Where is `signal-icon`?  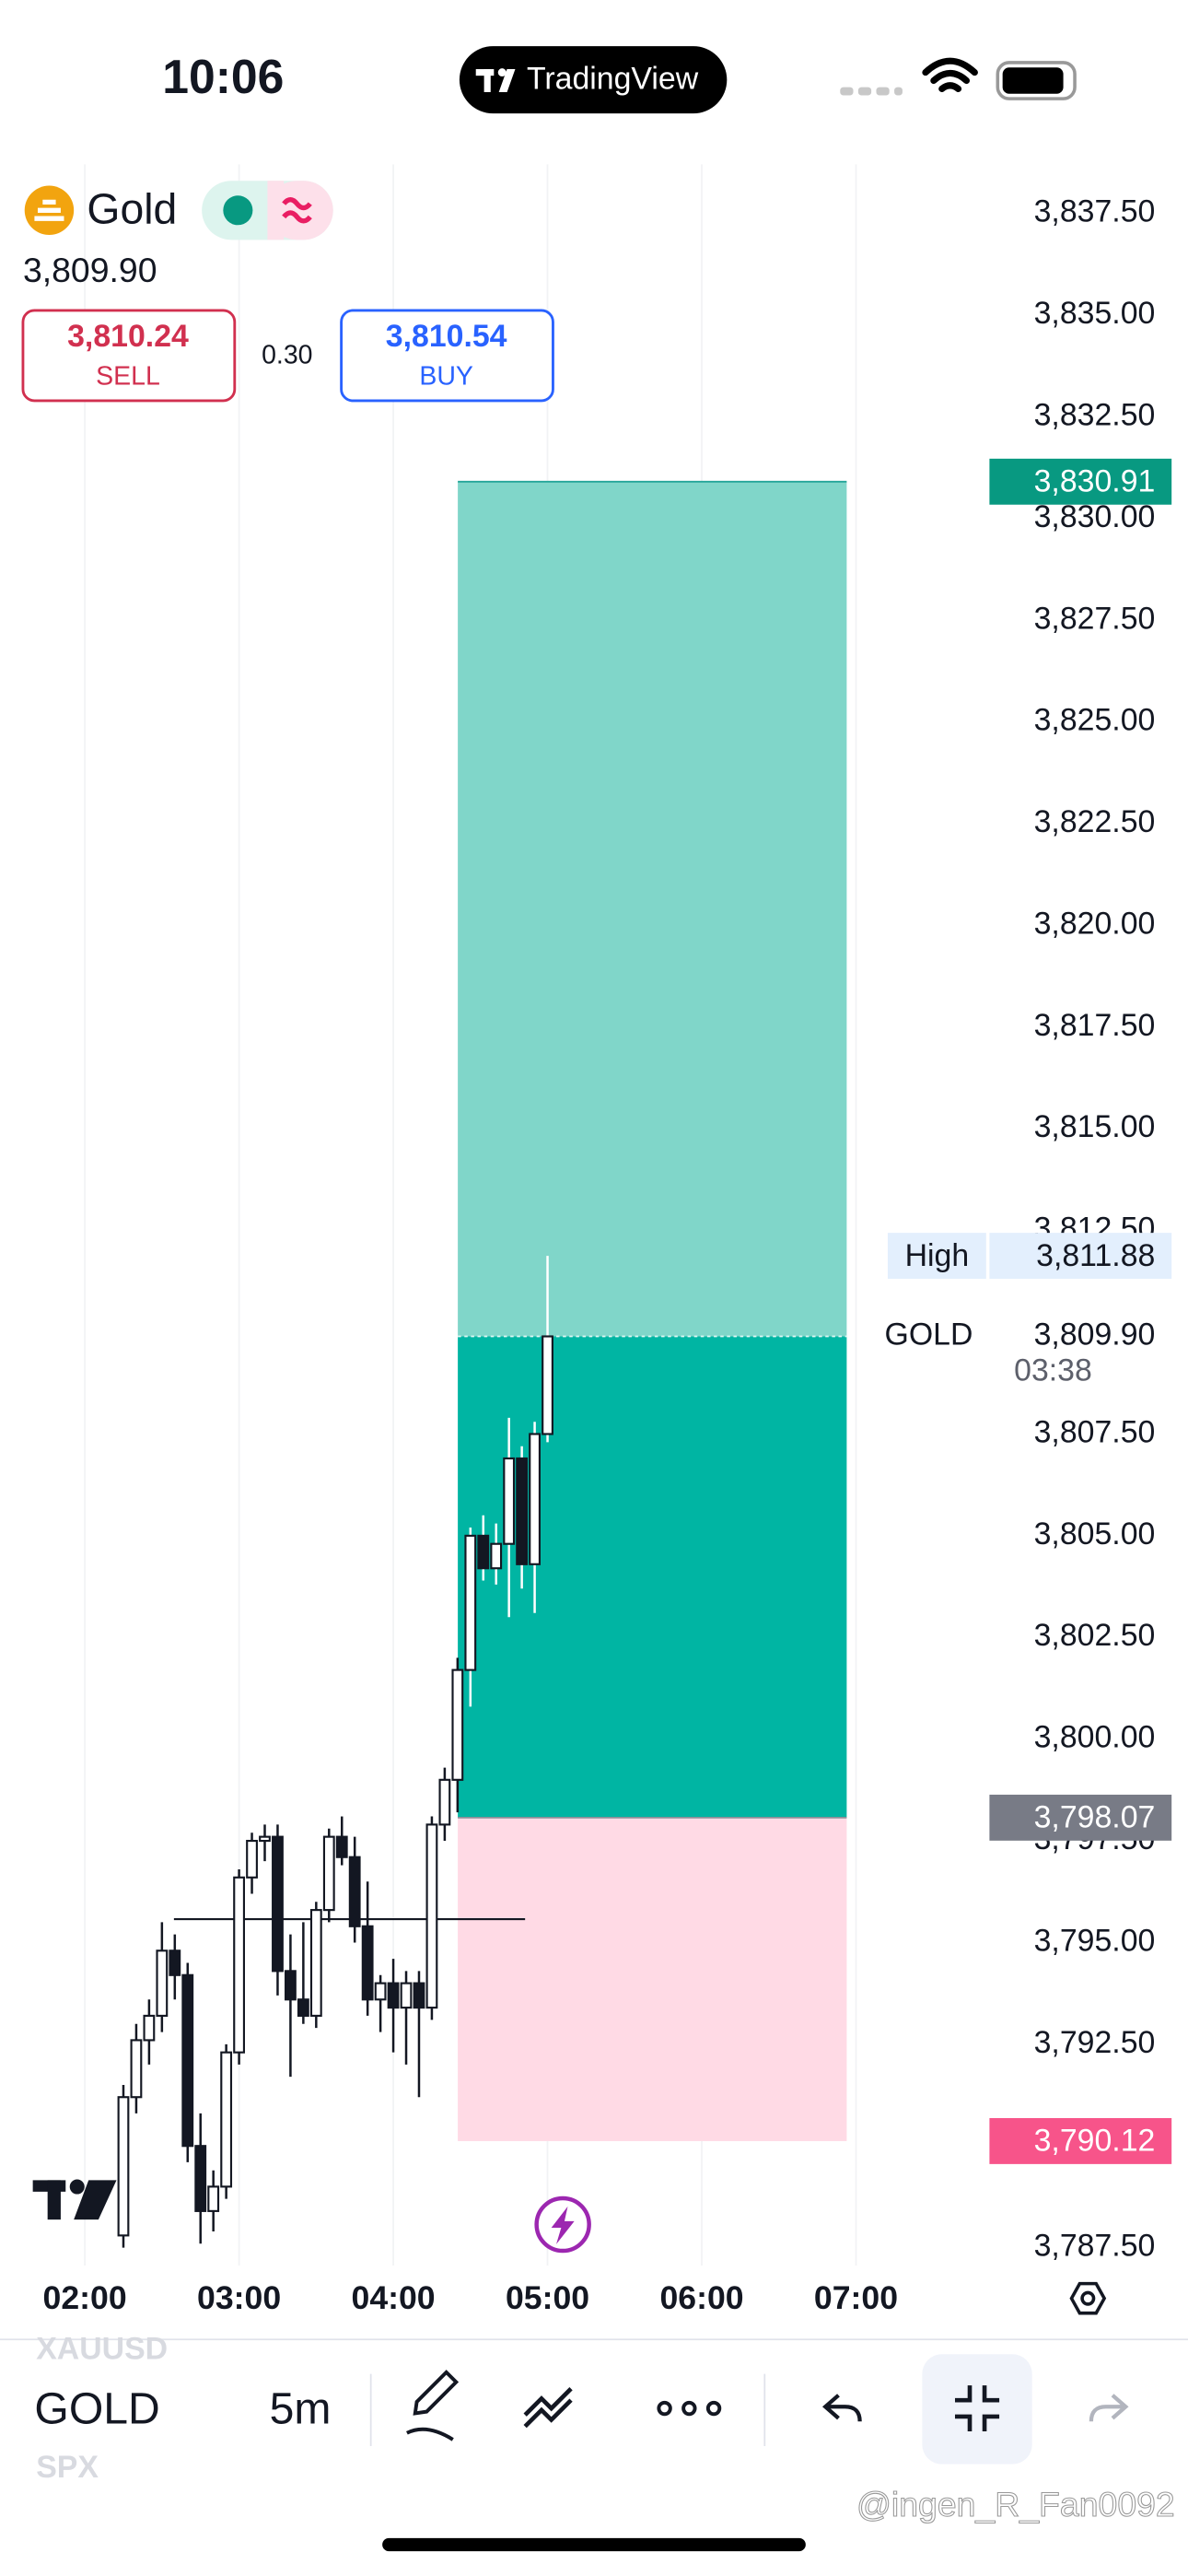
signal-icon is located at coordinates (871, 91).